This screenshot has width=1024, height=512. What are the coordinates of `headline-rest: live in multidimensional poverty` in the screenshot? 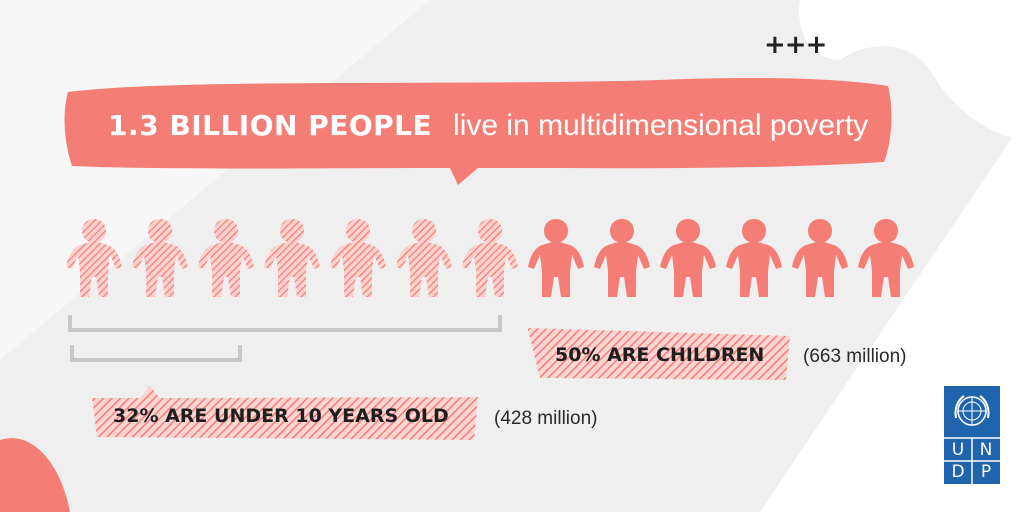 It's located at (661, 125).